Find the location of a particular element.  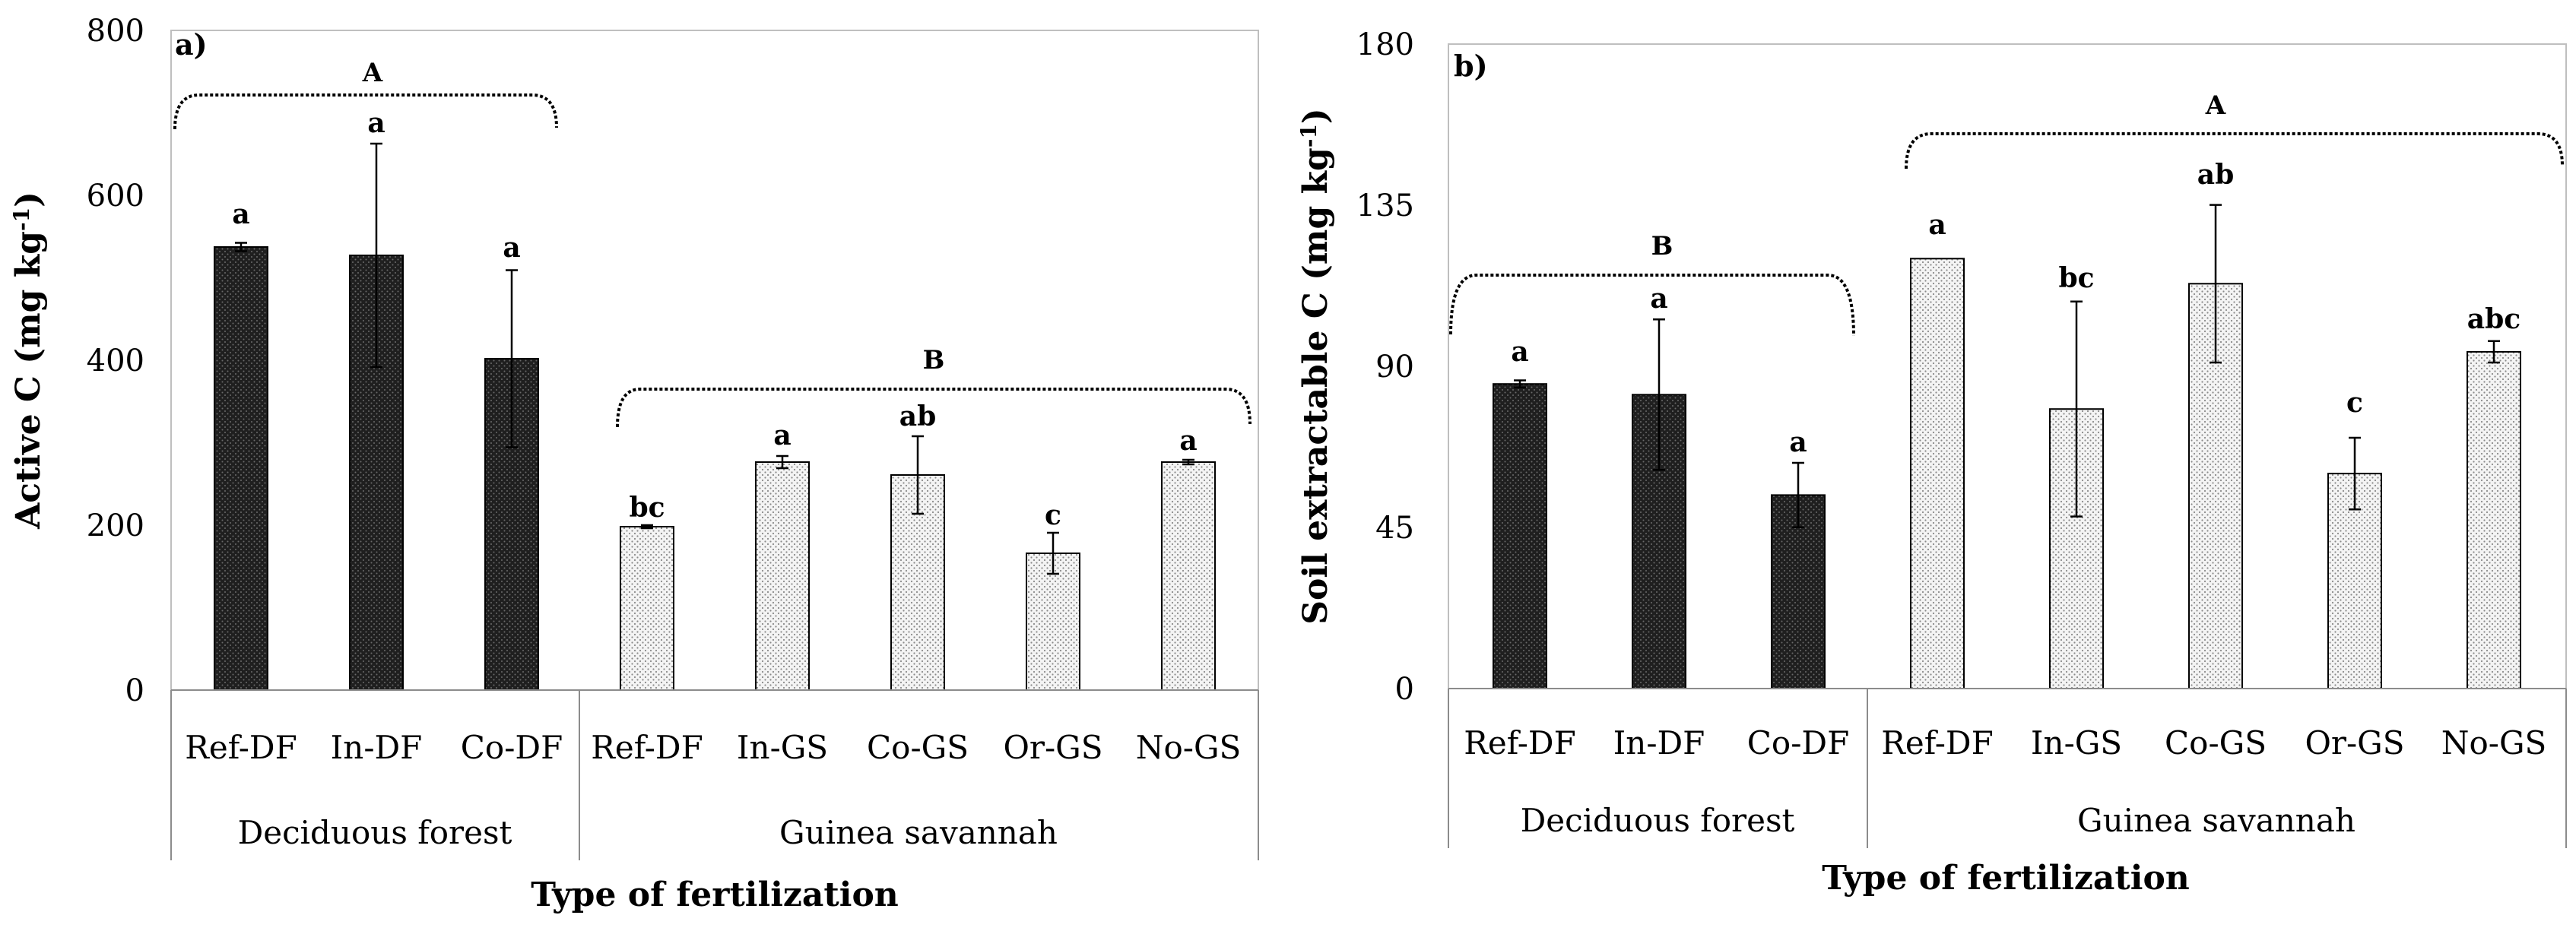

significance-letter: abc is located at coordinates (2493, 319).